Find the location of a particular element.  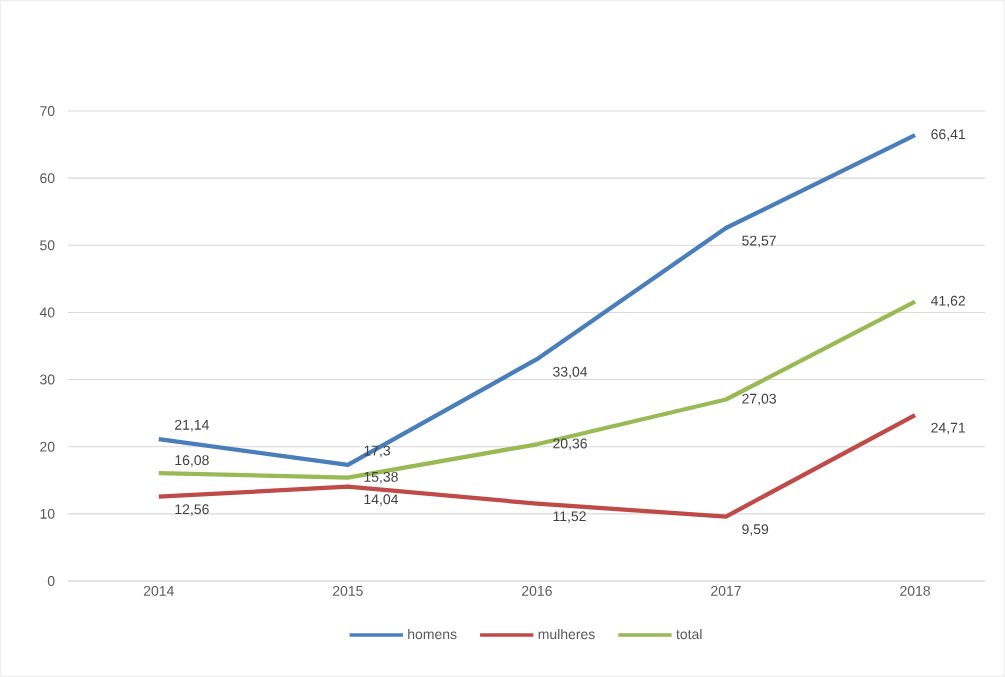

x-tick-label: 2014 is located at coordinates (158, 590).